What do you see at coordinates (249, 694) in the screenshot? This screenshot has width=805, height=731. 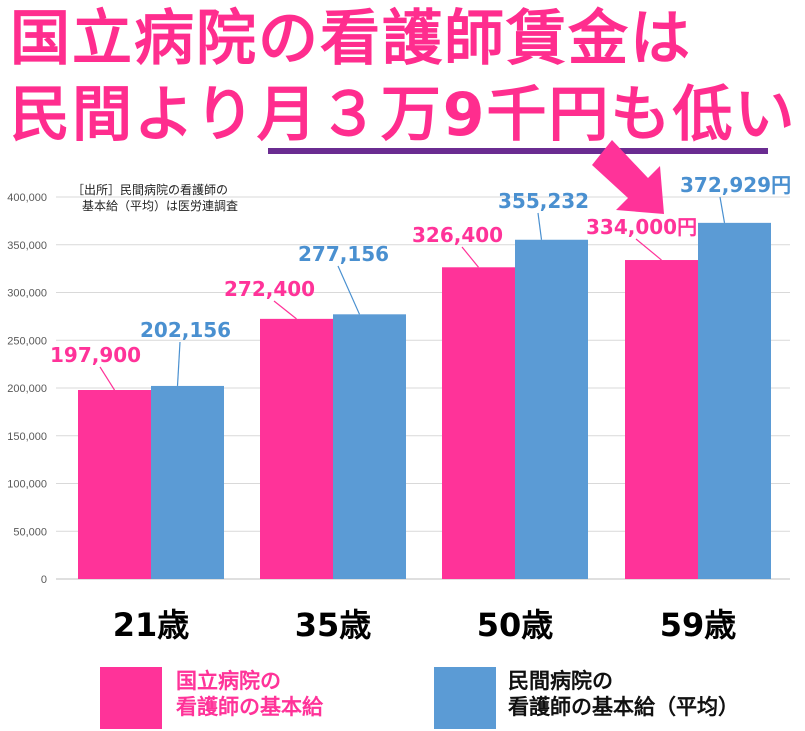 I see `legend-label-national: 国立病院の 看護師の基本給` at bounding box center [249, 694].